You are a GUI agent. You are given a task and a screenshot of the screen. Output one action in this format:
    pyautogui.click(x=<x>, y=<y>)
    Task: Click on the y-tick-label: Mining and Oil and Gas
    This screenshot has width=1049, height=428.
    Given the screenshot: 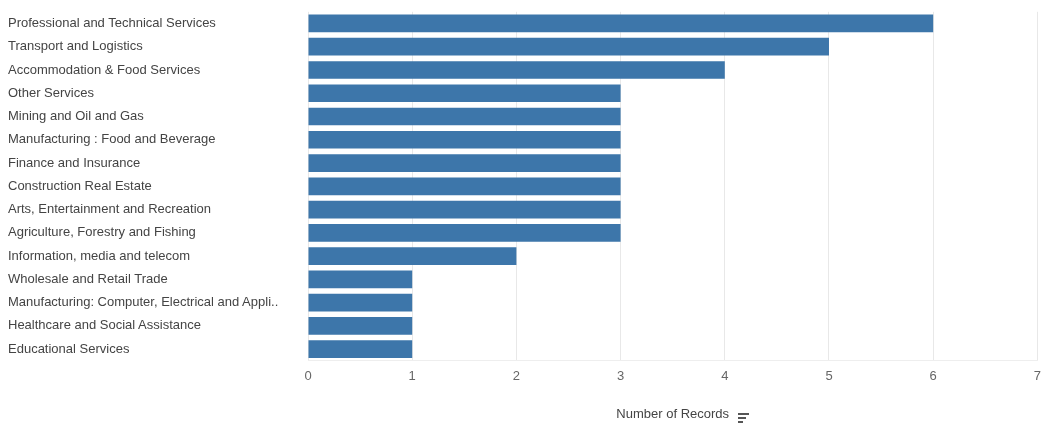 What is the action you would take?
    pyautogui.click(x=76, y=116)
    